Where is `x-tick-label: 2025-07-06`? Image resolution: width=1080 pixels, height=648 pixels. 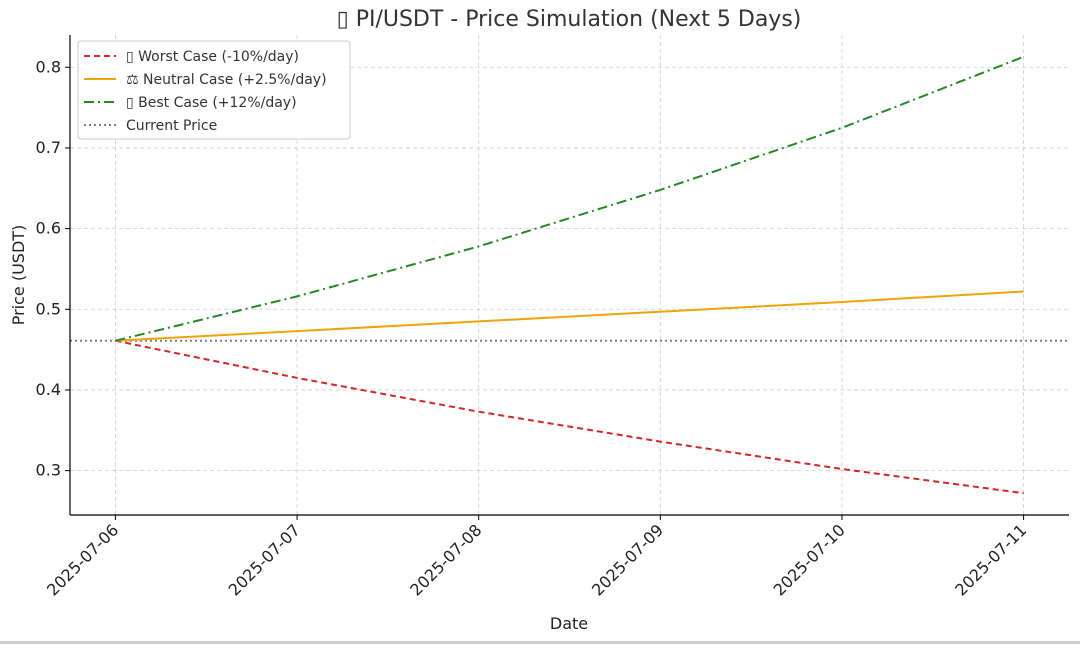
x-tick-label: 2025-07-06 is located at coordinates (82, 559).